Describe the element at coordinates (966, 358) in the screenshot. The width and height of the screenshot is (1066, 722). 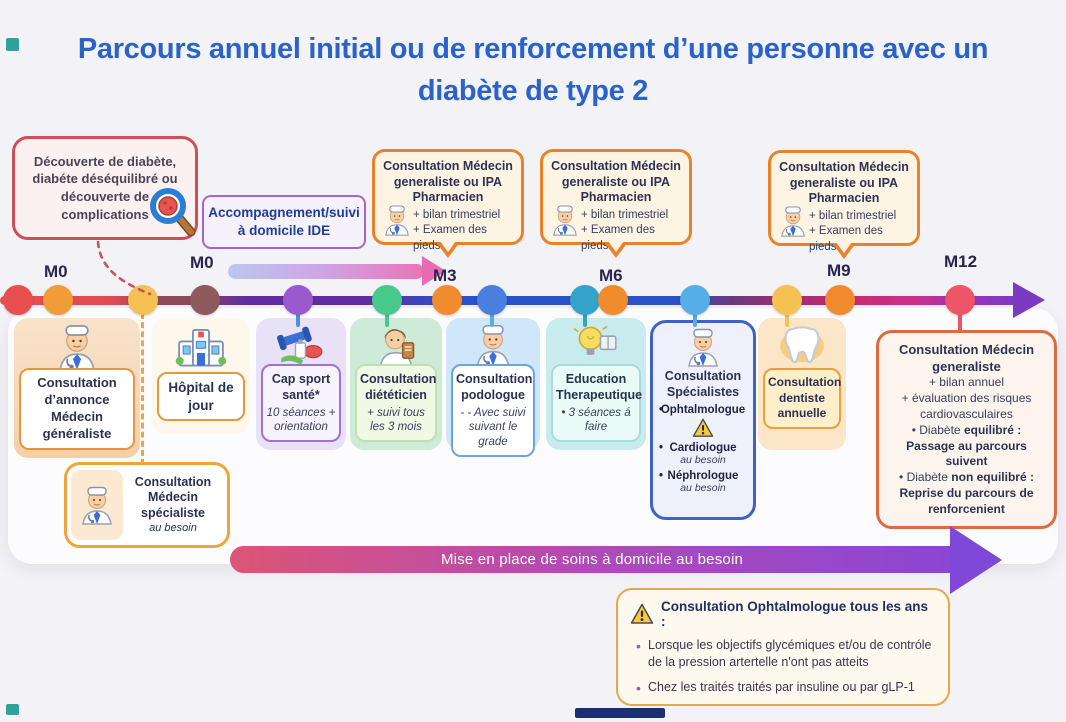
I see `m12-title: Consultation Médecin generaliste` at that location.